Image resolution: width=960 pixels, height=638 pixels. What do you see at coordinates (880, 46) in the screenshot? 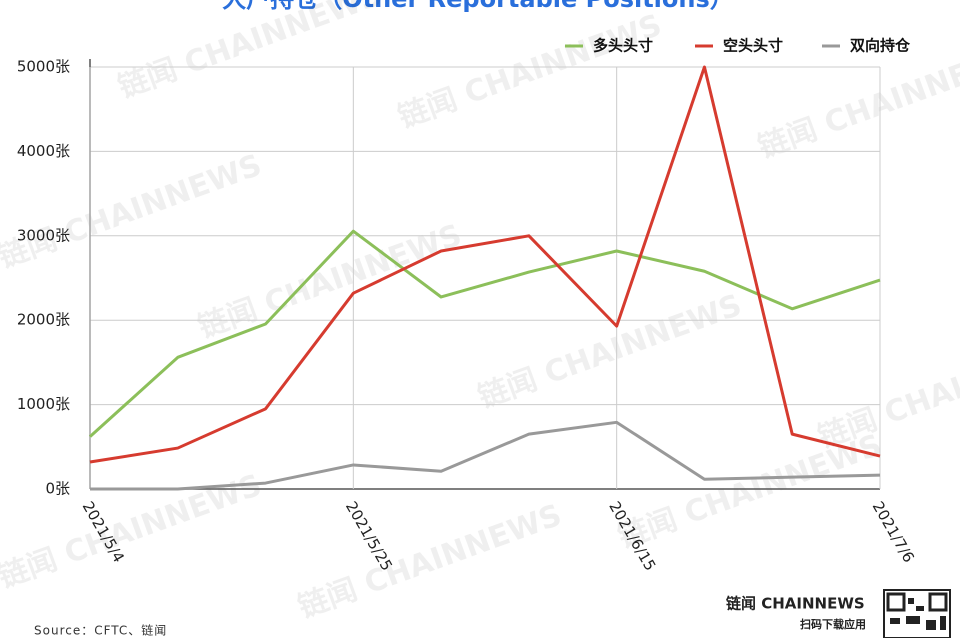
I see `legend-label: 双向持仓` at bounding box center [880, 46].